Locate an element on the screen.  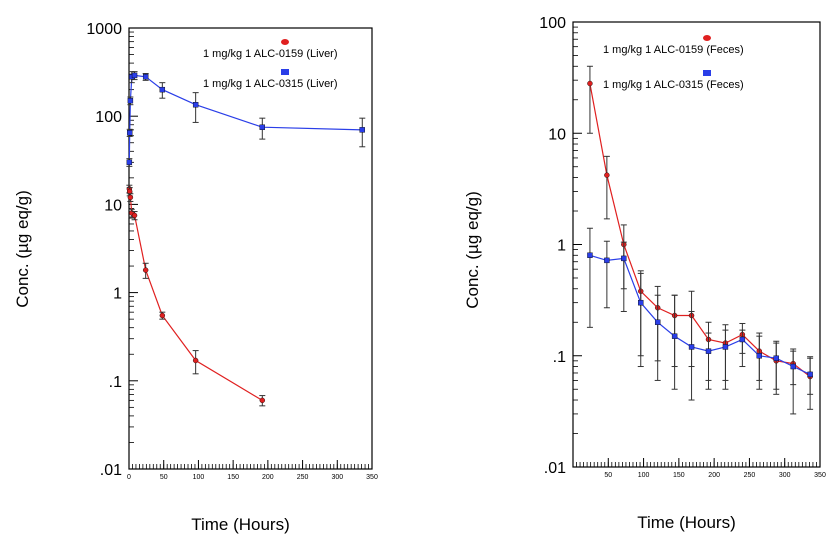
legend-label: 1 mg/kg 1 ALC-0159 (Liver) is located at coordinates (270, 54).